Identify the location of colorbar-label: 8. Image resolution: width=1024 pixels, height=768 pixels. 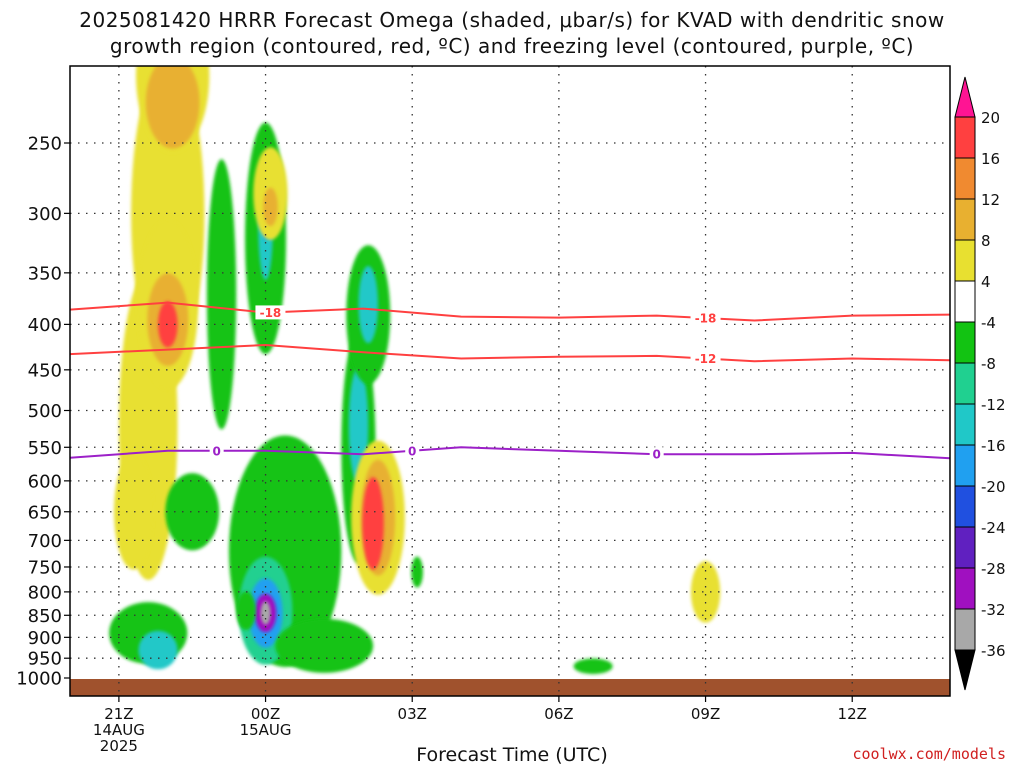
(986, 241).